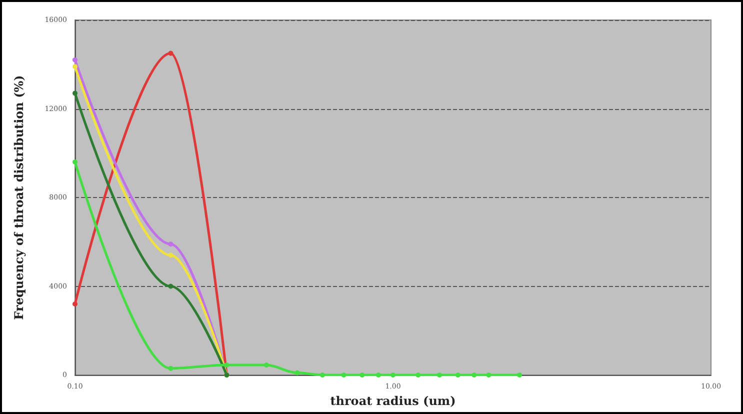  I want to click on x-axis-title: throat radius (um), so click(393, 401).